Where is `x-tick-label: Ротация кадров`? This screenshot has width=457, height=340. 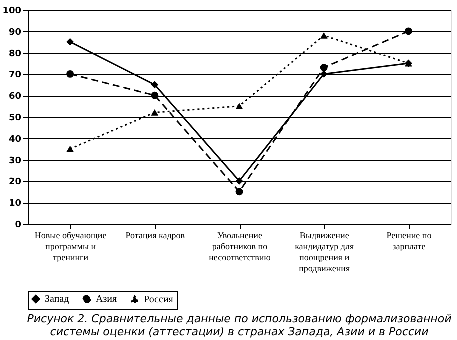
x-tick-label: Ротация кадров is located at coordinates (156, 235).